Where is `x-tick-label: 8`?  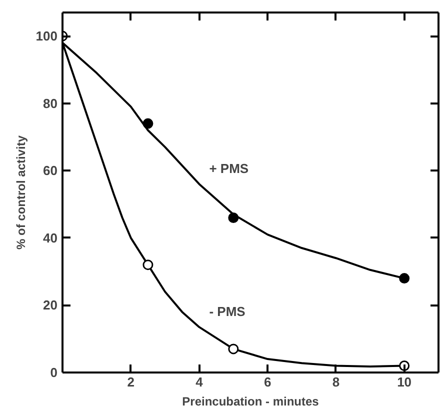 x-tick-label: 8 is located at coordinates (336, 382).